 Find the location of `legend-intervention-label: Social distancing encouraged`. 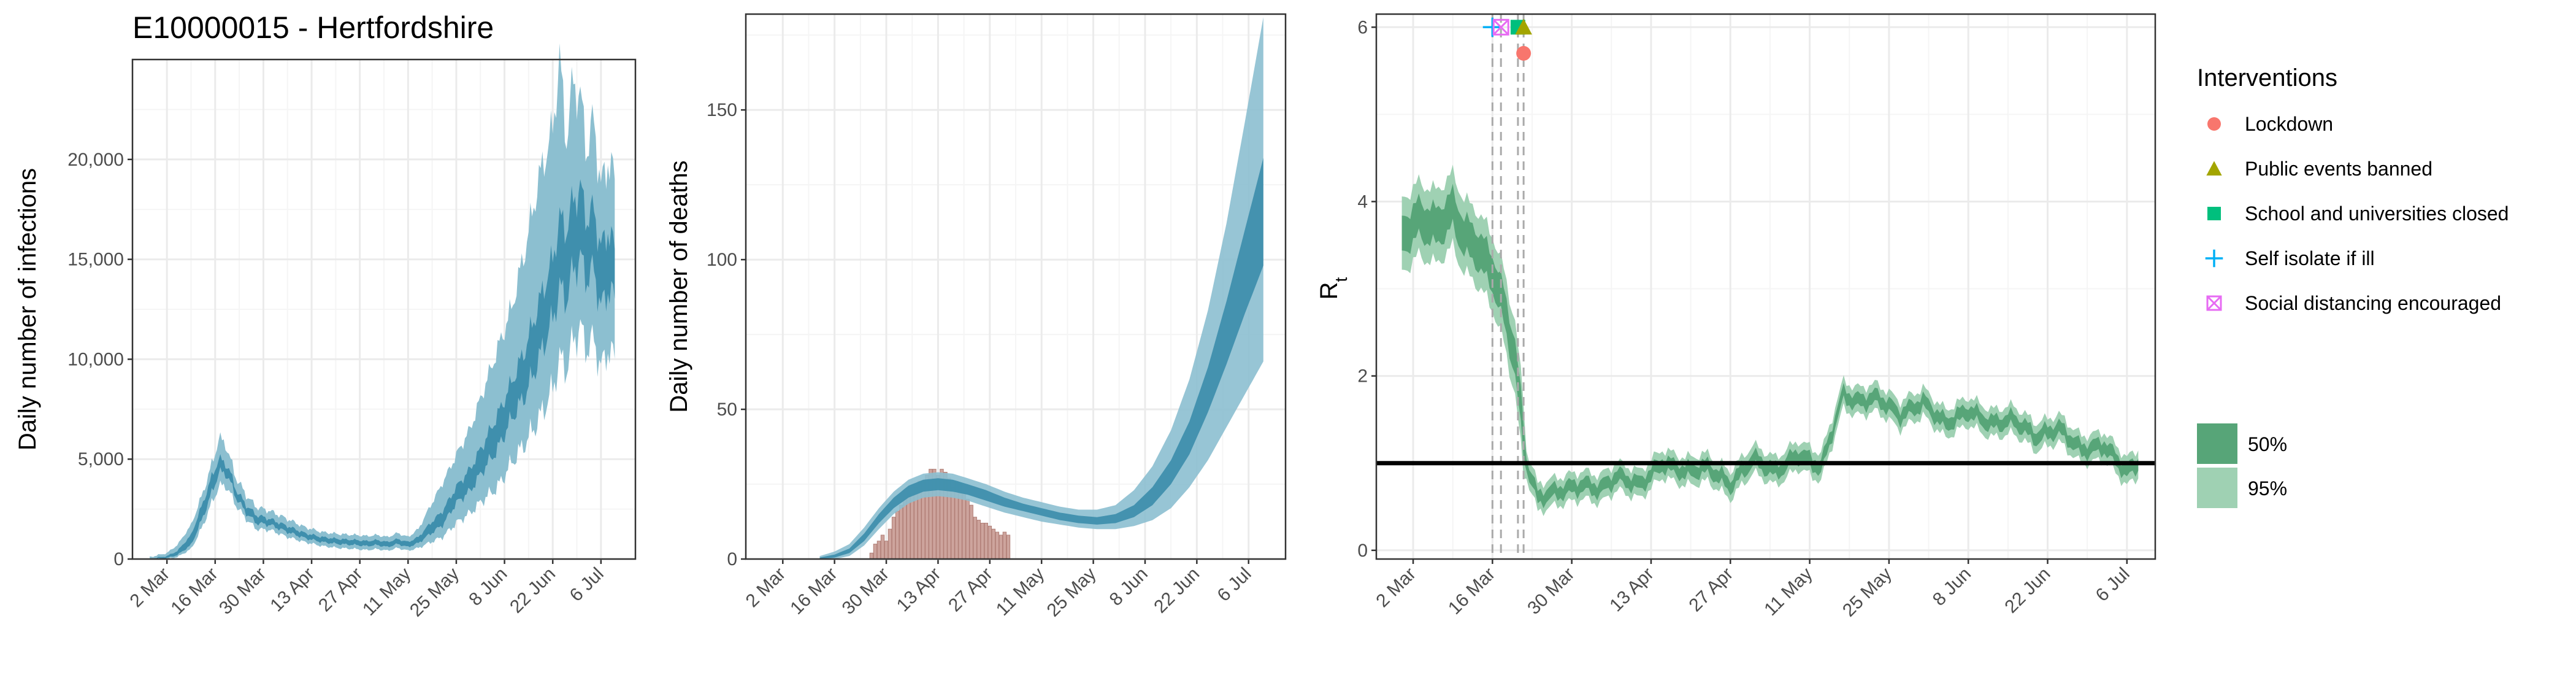

legend-intervention-label: Social distancing encouraged is located at coordinates (2373, 303).